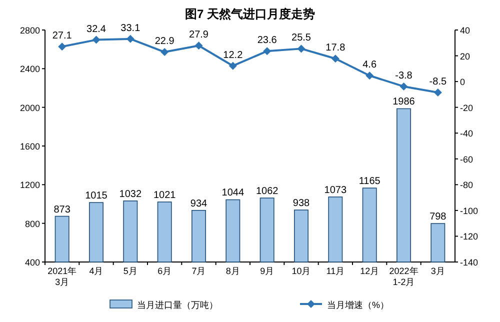  I want to click on x-tick-label: 3月, so click(437, 271).